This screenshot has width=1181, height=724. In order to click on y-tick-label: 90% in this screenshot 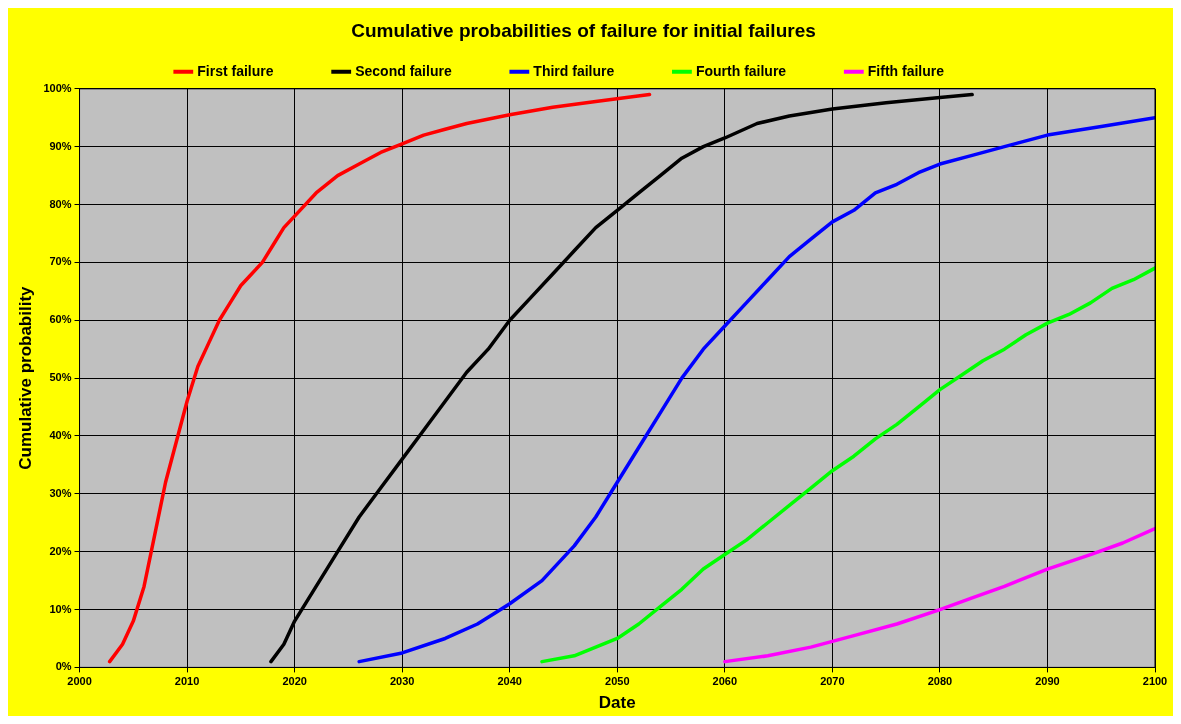, I will do `click(60, 145)`.